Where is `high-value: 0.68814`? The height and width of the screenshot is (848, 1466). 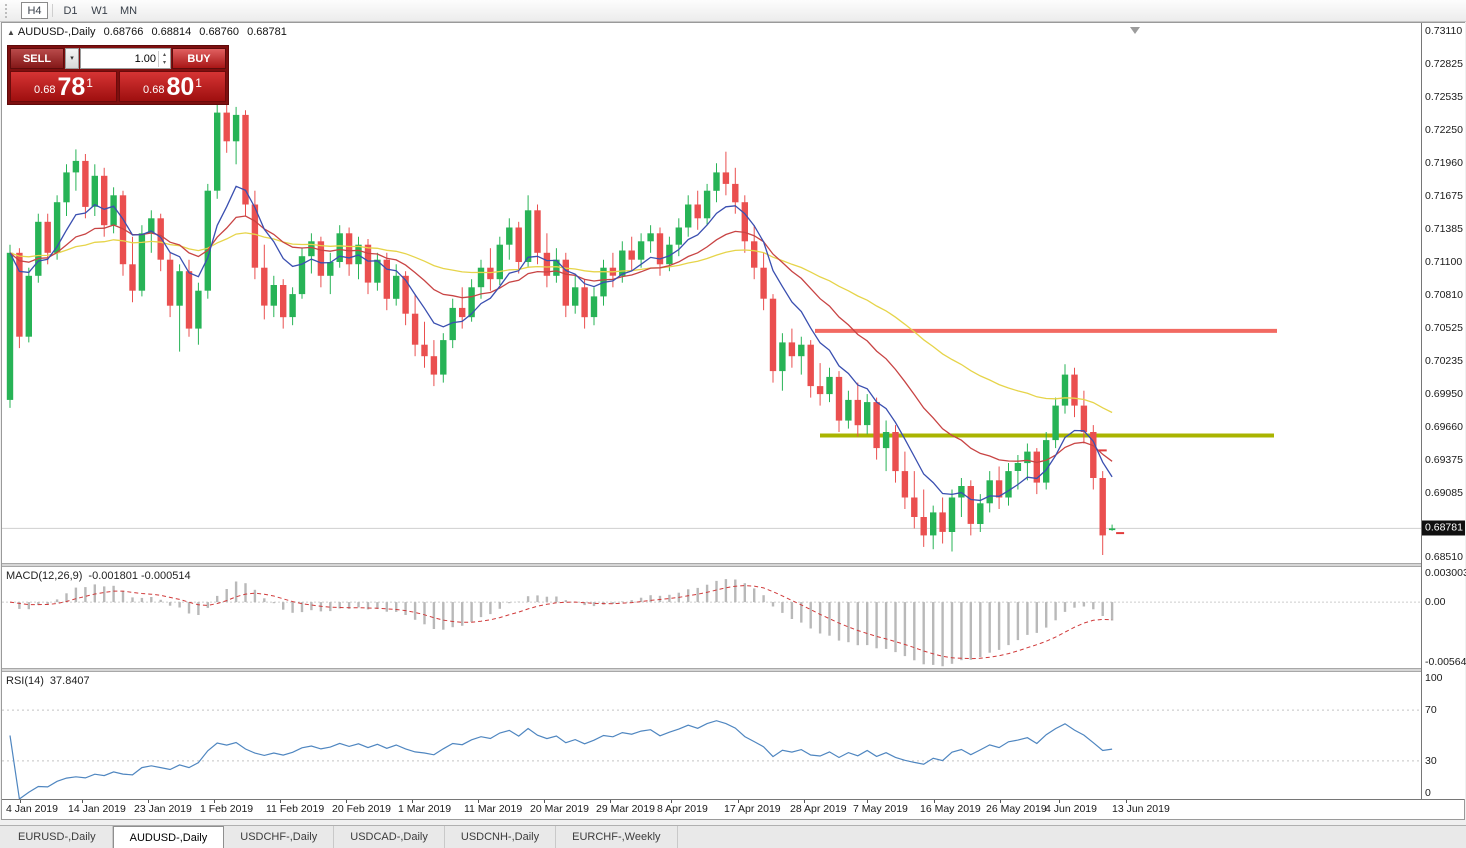
high-value: 0.68814 is located at coordinates (171, 32).